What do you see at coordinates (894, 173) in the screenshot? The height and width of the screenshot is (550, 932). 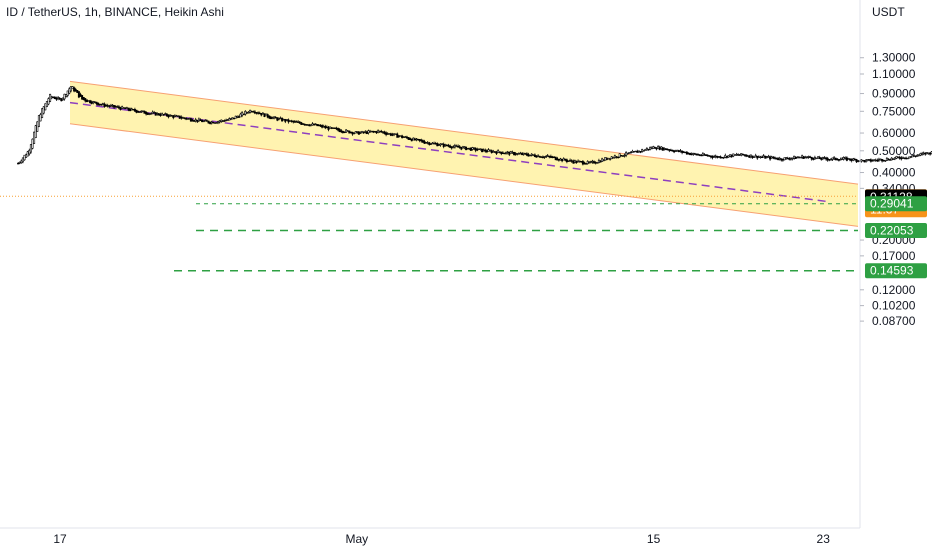 I see `price-tick-label-6: 0.40000` at bounding box center [894, 173].